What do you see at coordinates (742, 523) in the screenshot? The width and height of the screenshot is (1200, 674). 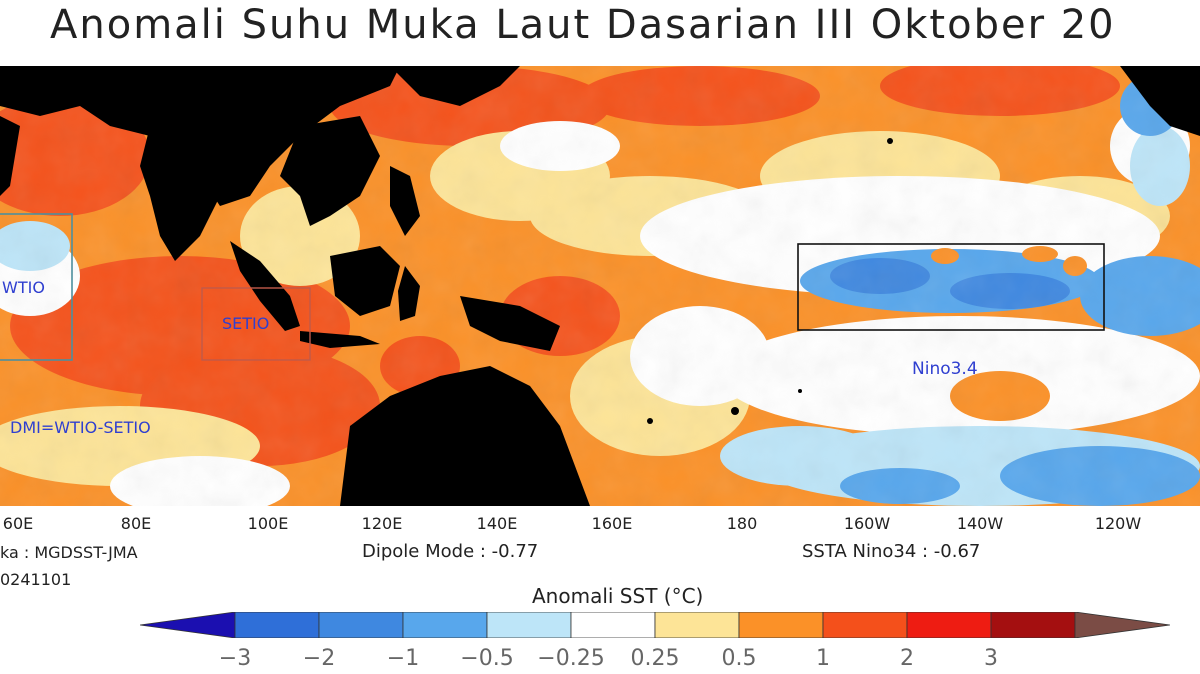 I see `longitude-label: 180` at bounding box center [742, 523].